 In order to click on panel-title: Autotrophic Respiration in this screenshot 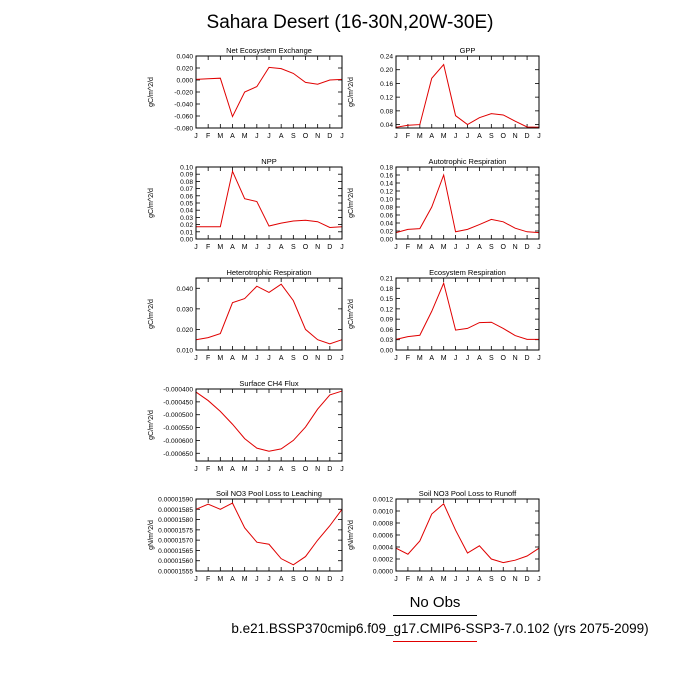, I will do `click(468, 161)`.